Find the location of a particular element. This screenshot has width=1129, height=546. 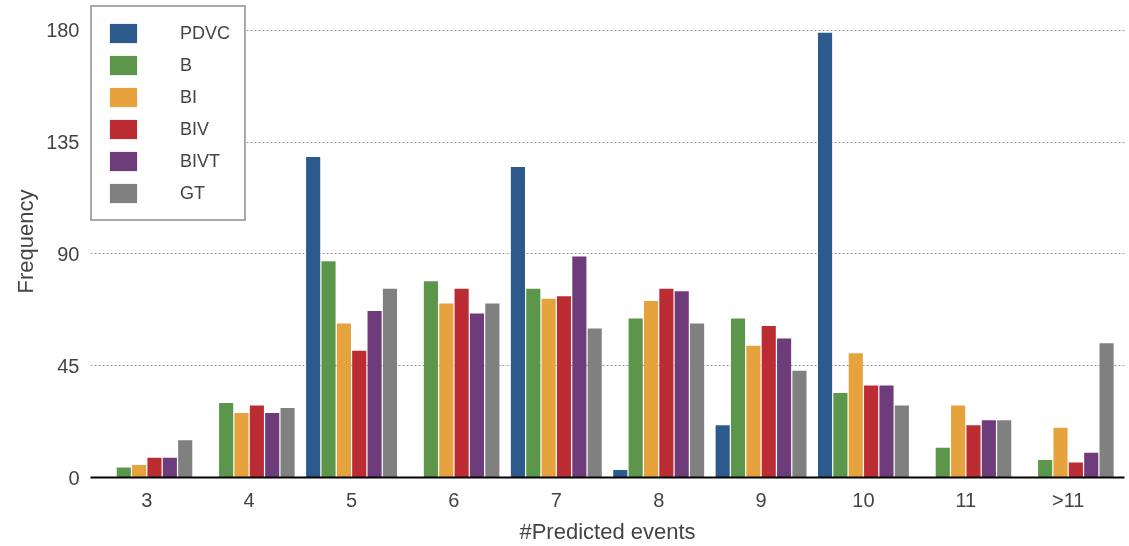

x-tick-label: 7 is located at coordinates (556, 499).